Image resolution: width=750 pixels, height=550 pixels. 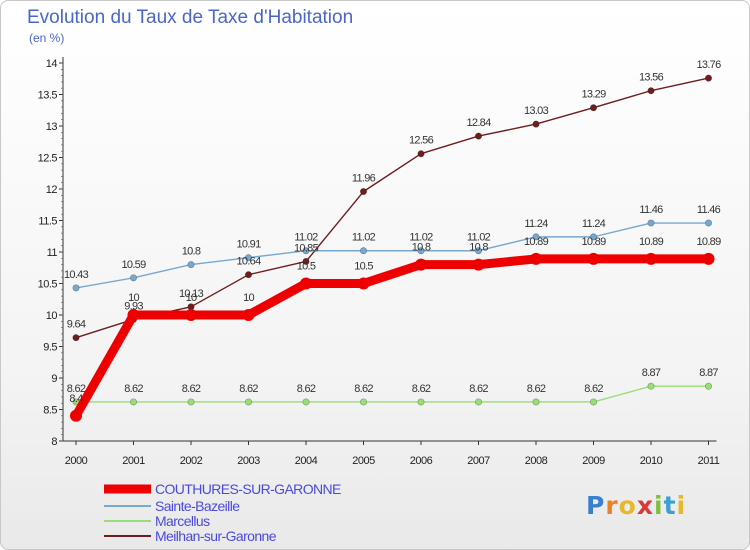 I want to click on legend-label-meilhan-sur-garonne: Meilhan-sur-Garonne, so click(x=216, y=536).